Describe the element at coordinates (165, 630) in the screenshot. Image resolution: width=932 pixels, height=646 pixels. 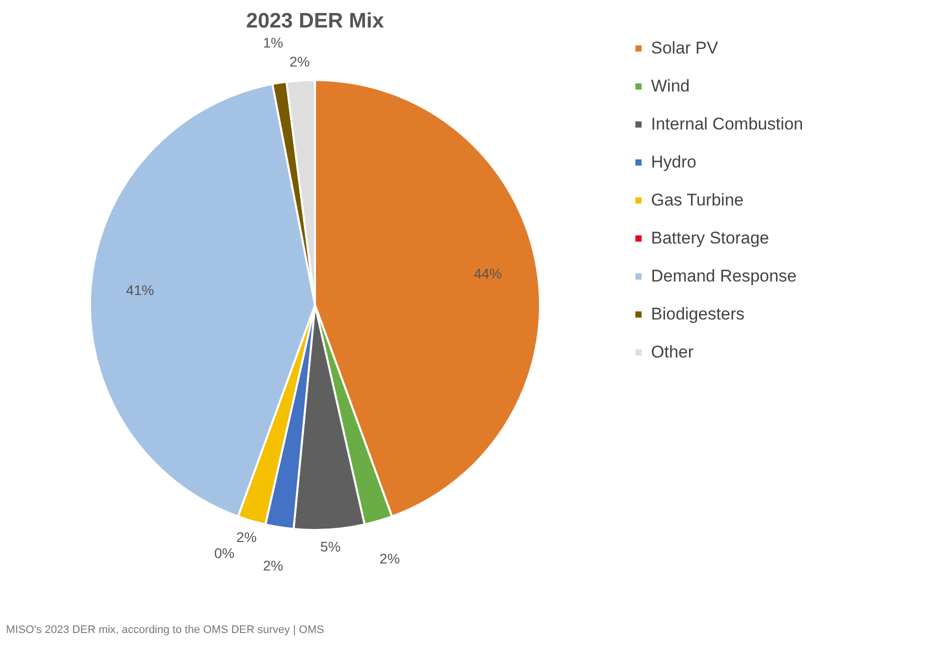
I see `text: MISO's 2023 DER mix, according to the OMS DER survey | OMS` at that location.